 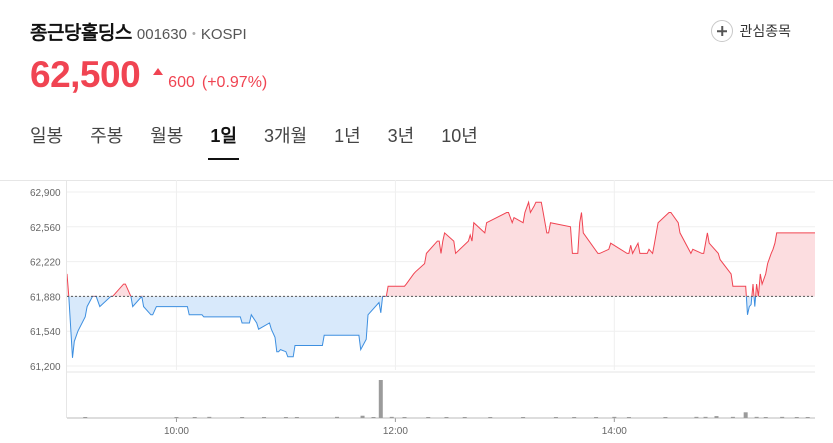 I want to click on price-line-down, so click(x=413, y=327).